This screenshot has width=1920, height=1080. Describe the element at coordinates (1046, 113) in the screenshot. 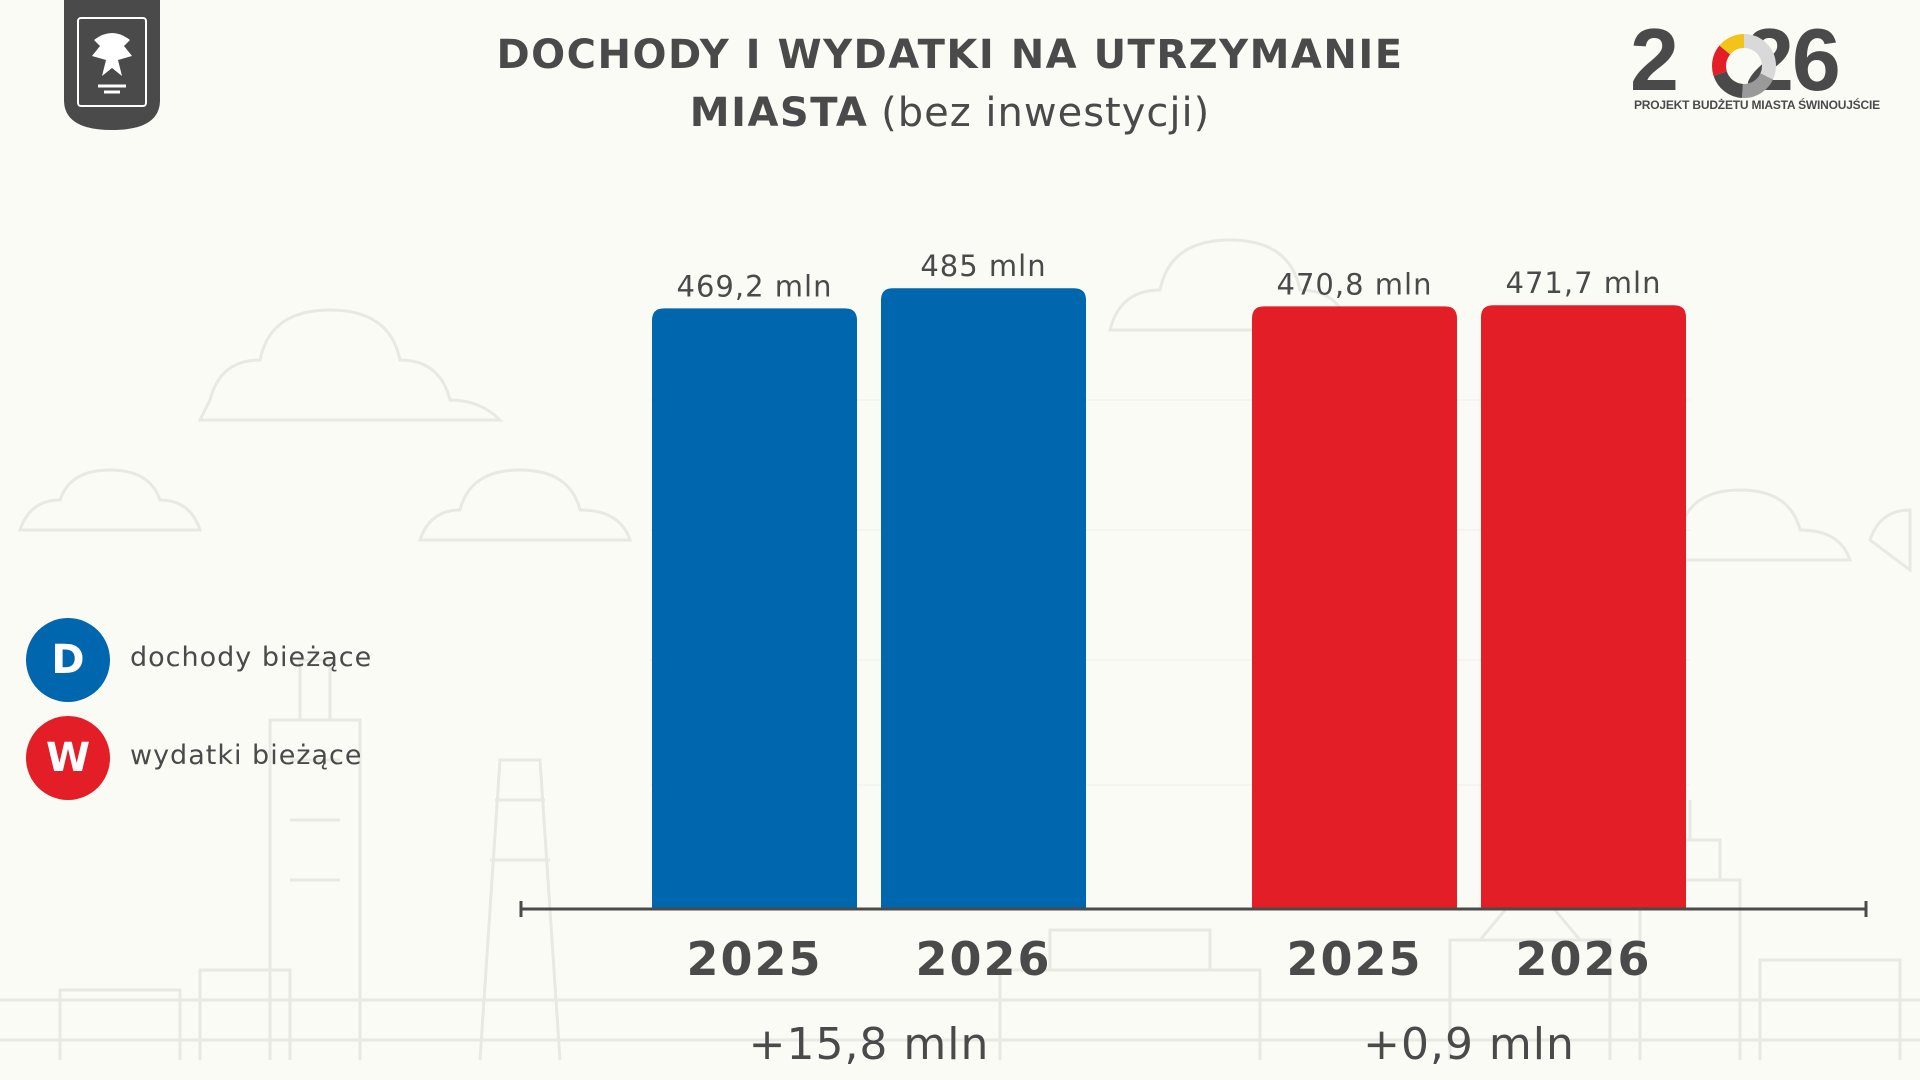

I see `title-line-2-light: (bez inwestycji)` at that location.